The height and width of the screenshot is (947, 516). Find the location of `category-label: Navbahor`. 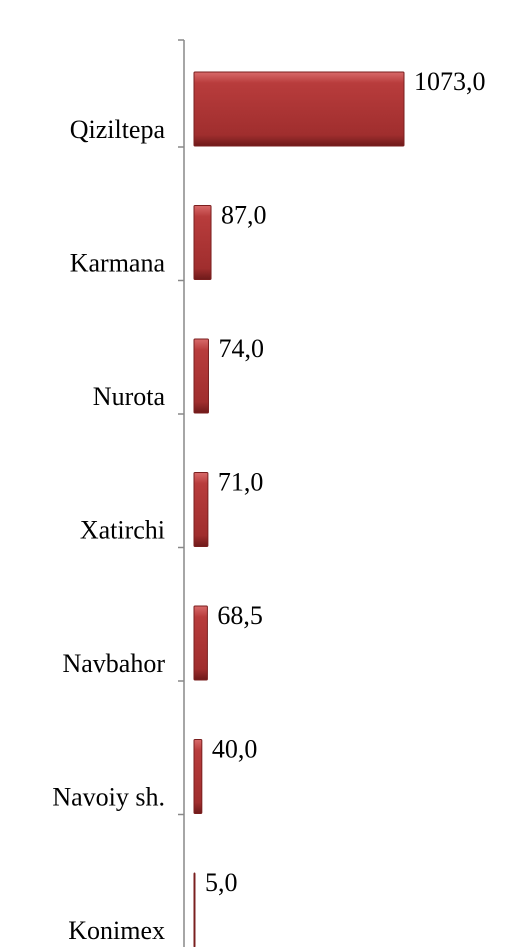

category-label: Navbahor is located at coordinates (113, 663).